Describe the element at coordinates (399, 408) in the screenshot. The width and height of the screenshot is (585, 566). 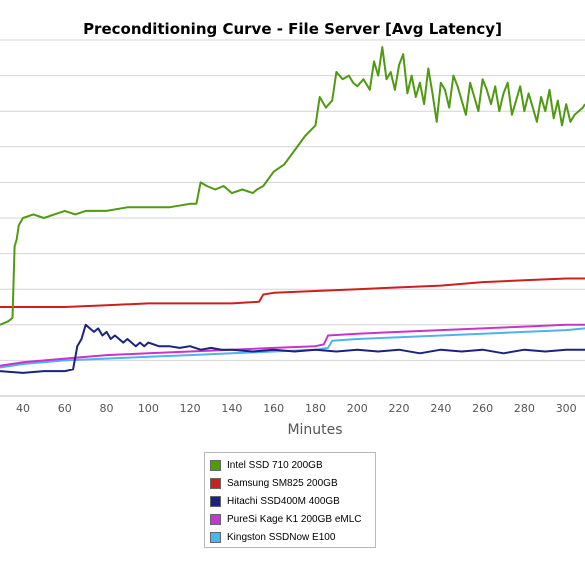
I see `x-tick-label: 220` at that location.